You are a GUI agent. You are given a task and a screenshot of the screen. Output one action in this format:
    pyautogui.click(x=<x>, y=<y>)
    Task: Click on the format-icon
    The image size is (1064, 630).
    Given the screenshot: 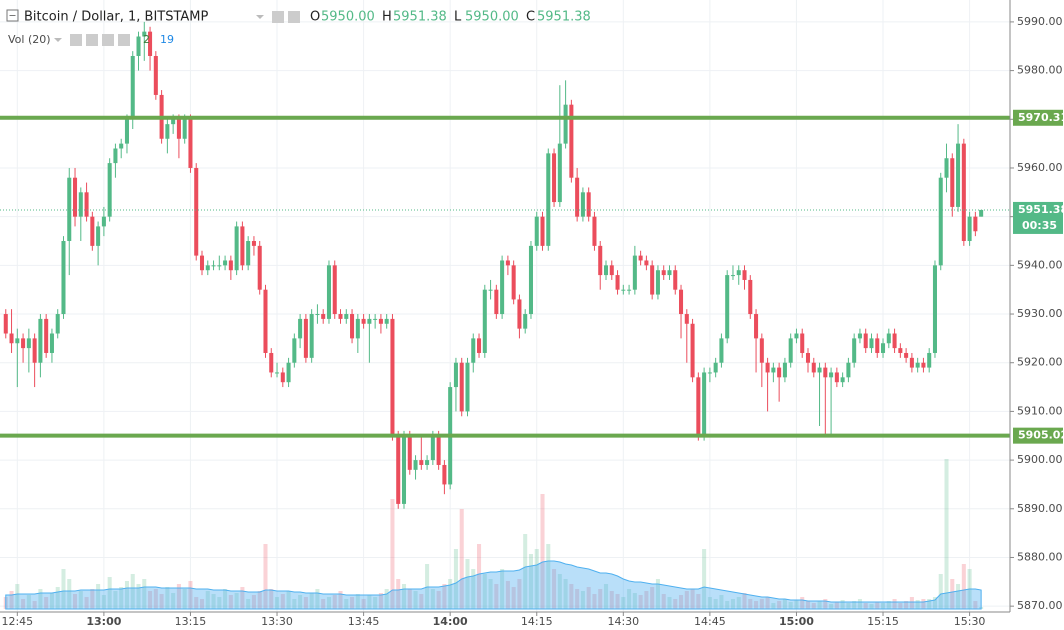 What is the action you would take?
    pyautogui.click(x=294, y=17)
    